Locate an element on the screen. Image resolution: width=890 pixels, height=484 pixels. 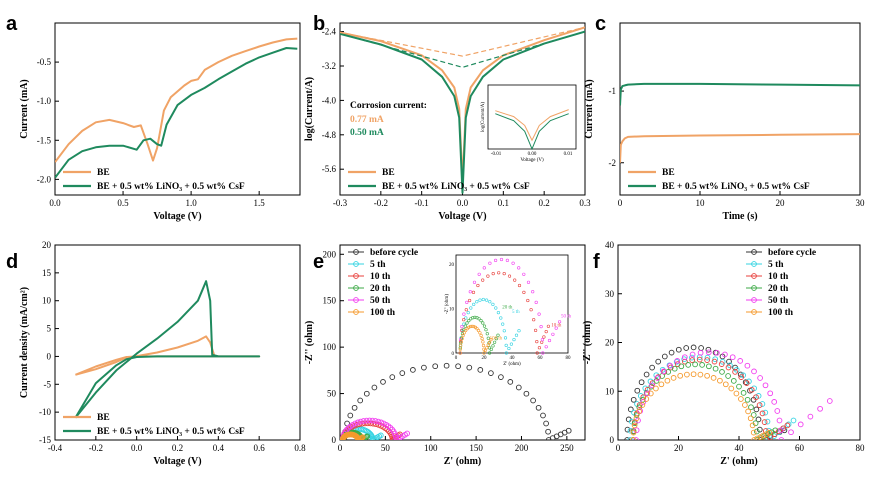
legend-label: before cycle is located at coordinates (792, 253).